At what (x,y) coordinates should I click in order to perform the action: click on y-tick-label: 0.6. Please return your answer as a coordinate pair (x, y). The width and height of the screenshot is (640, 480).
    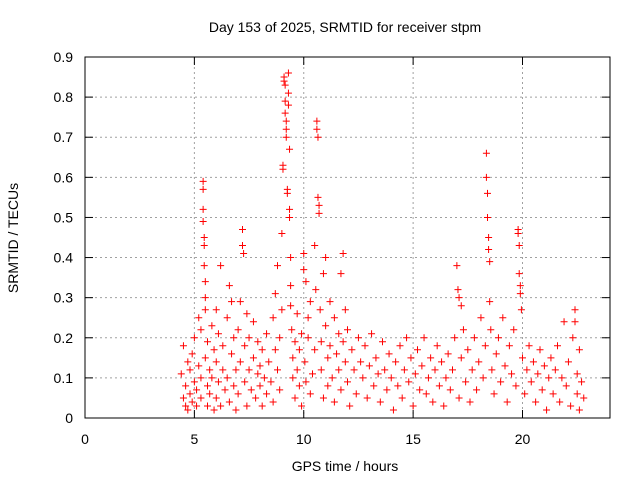
    Looking at the image, I should click on (64, 177).